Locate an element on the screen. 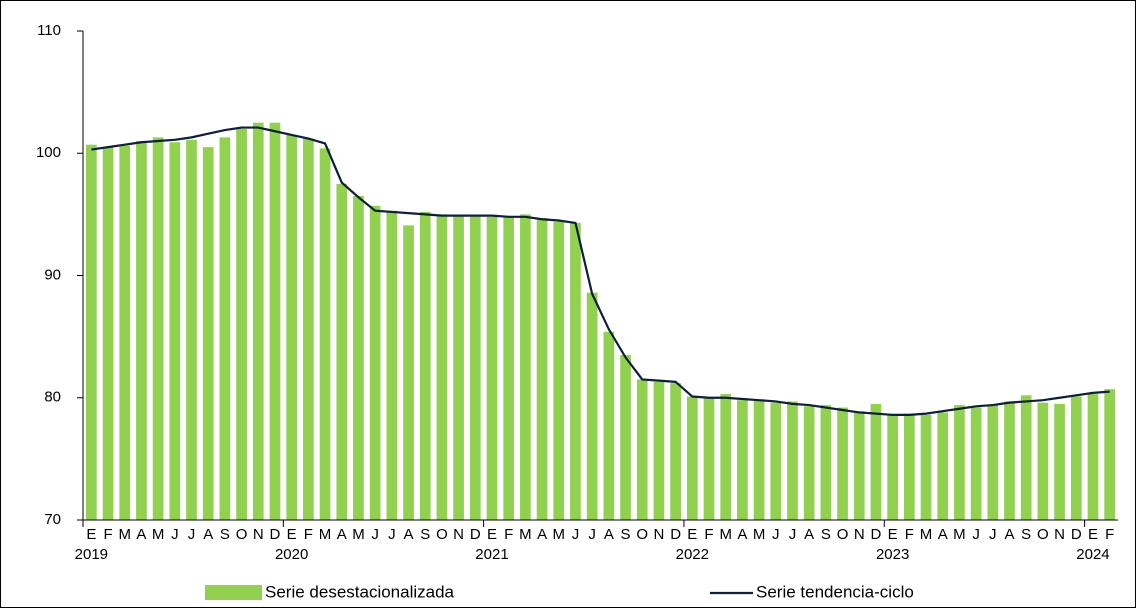  y-tick-label: 100 is located at coordinates (48, 152).